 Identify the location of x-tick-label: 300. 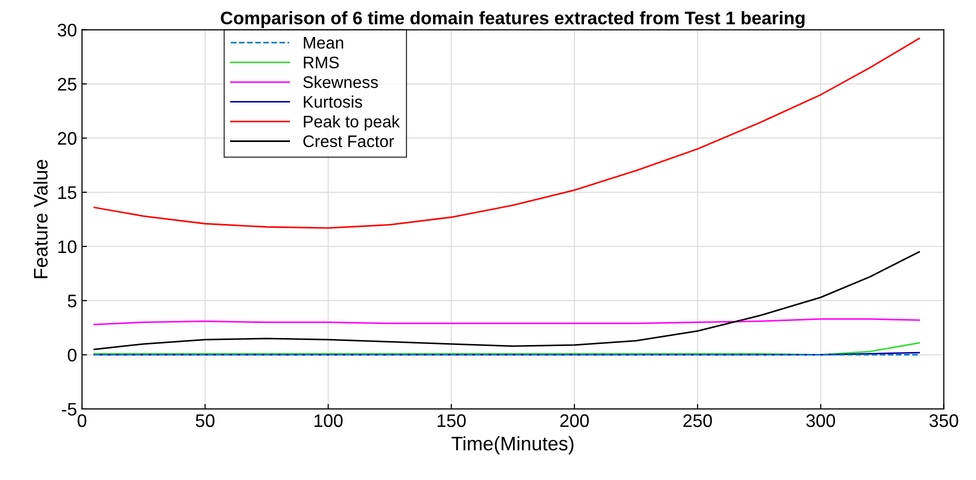
(821, 421).